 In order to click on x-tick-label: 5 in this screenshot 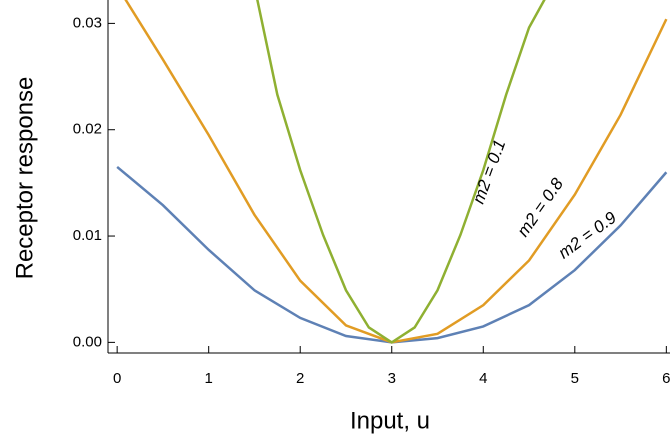, I will do `click(575, 378)`.